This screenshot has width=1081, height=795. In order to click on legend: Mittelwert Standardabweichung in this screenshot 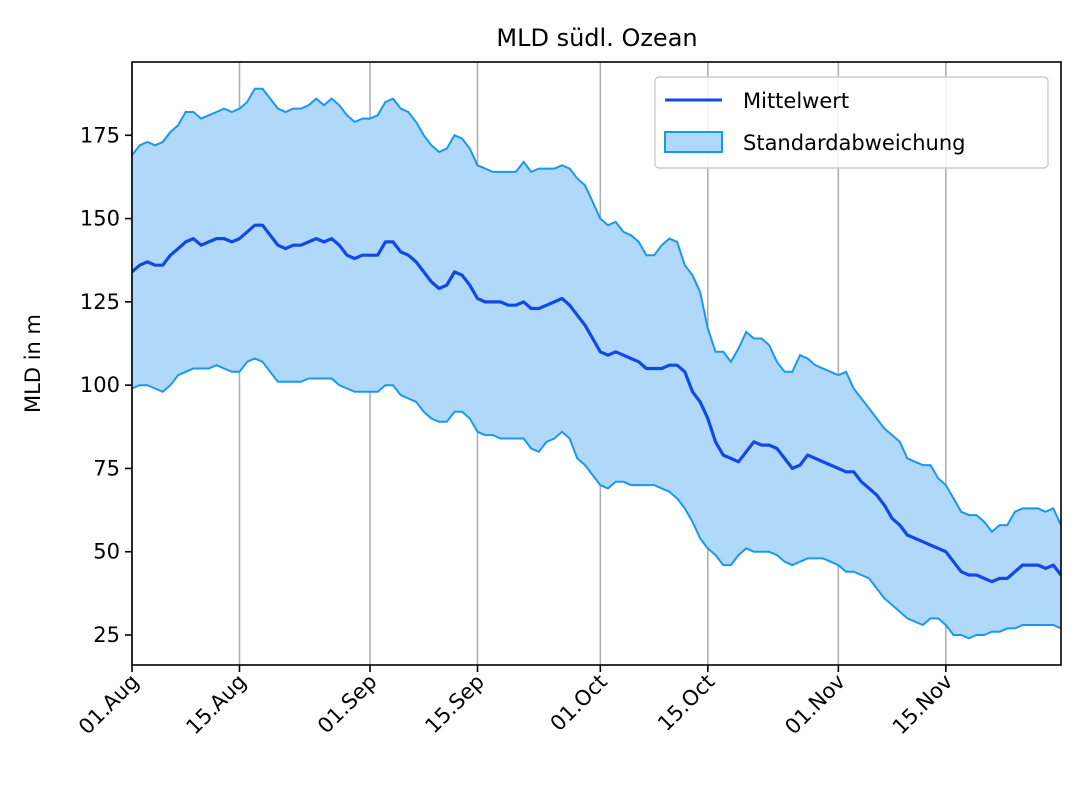, I will do `click(851, 122)`.